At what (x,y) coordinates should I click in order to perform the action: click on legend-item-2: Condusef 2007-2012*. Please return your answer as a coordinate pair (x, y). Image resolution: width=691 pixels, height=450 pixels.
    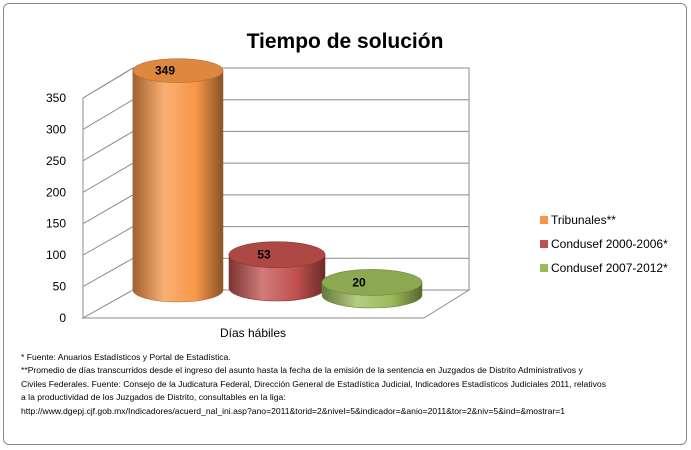
    Looking at the image, I should click on (604, 268).